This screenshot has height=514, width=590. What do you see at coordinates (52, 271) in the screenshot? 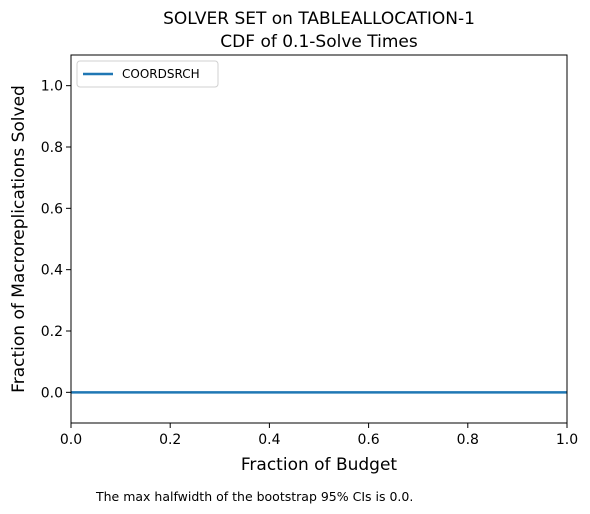
I see `y-tick-label: 0.4` at bounding box center [52, 271].